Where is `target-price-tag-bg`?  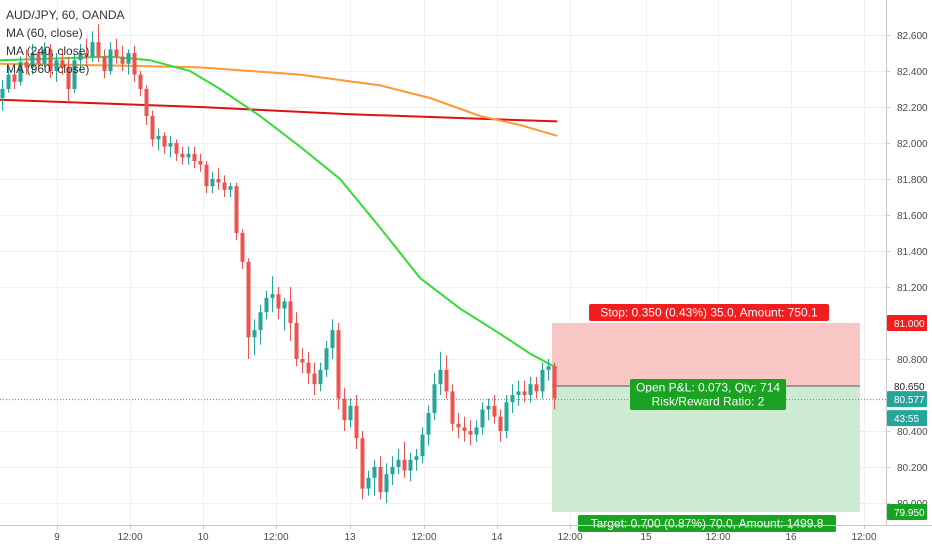
target-price-tag-bg is located at coordinates (907, 512).